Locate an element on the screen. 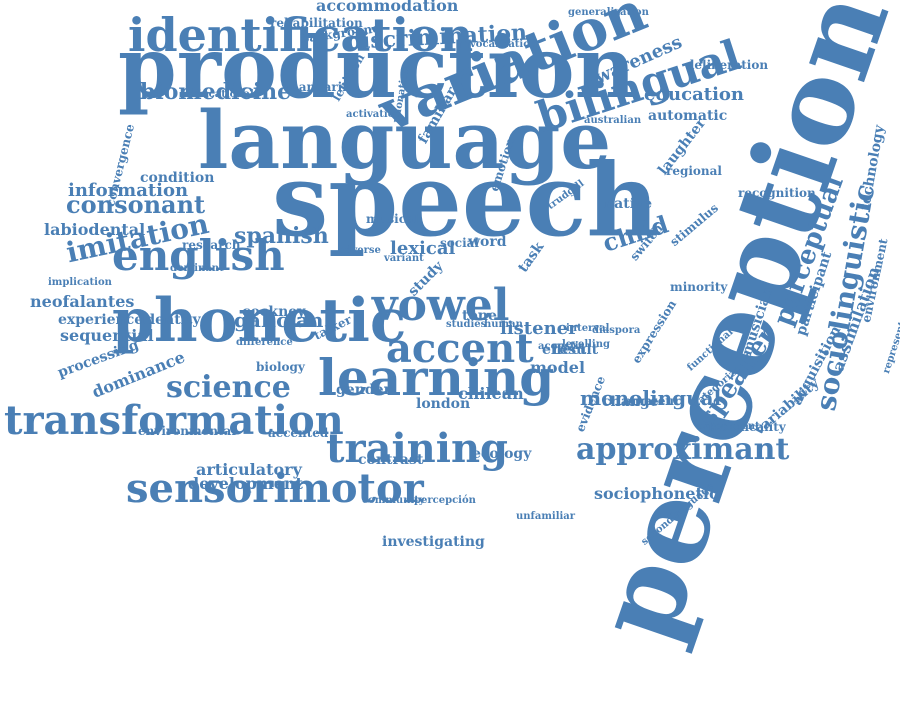  cloud-word-native: native is located at coordinates (628, 204).